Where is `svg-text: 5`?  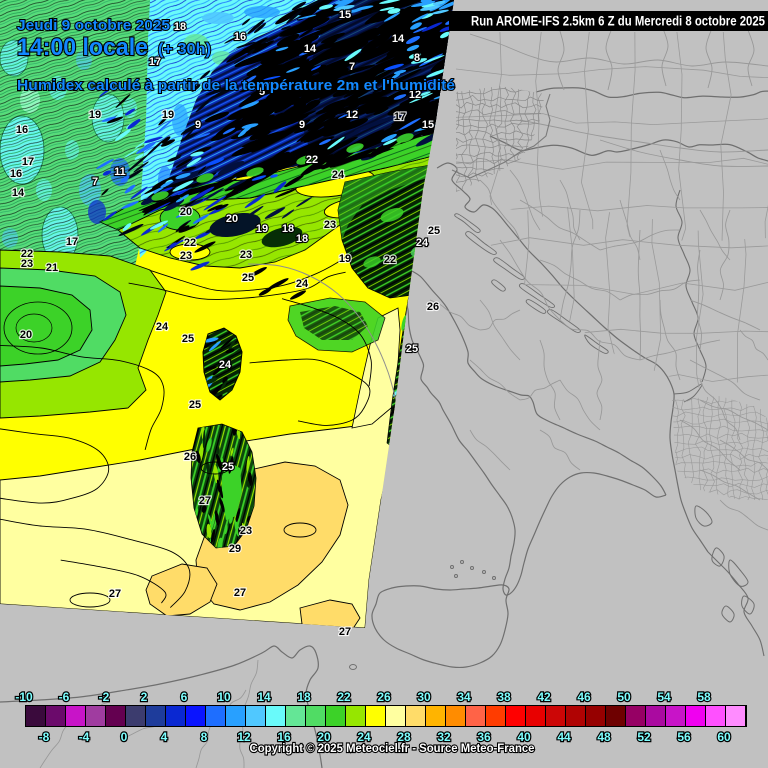
svg-text: 5 is located at coordinates (262, 92).